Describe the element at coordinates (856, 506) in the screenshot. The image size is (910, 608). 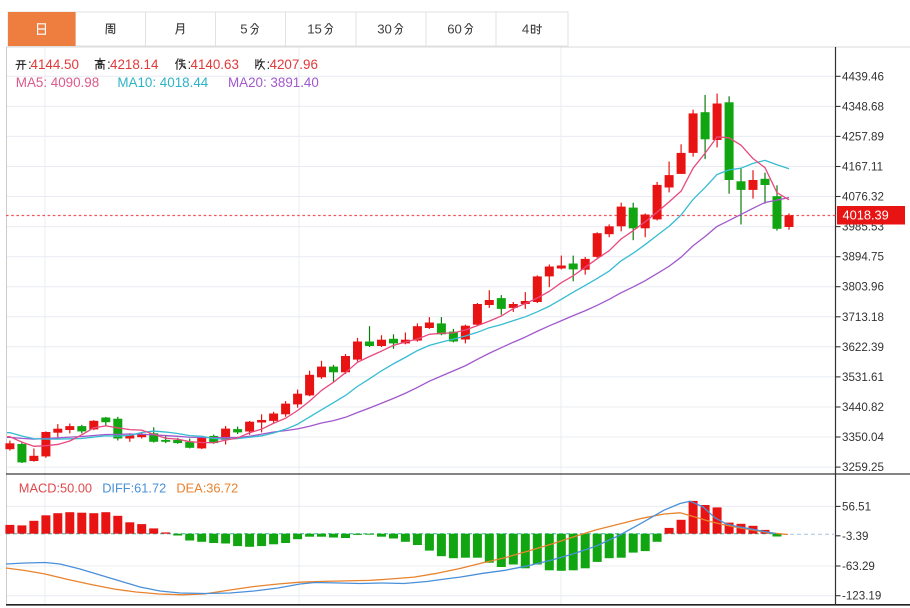
I see `svg-text: 56.51` at that location.